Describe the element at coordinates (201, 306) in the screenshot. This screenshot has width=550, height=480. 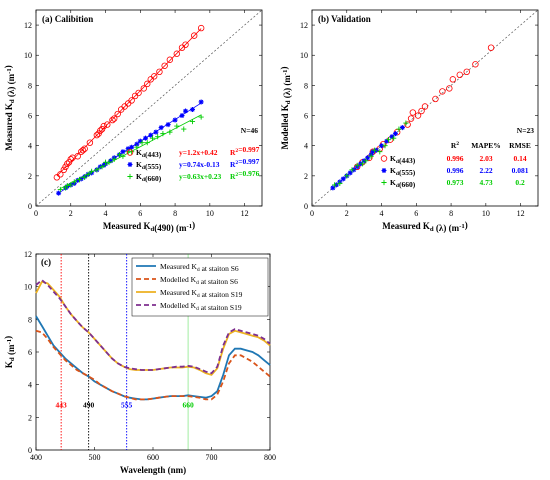
I see `legend-label: Modelled Kd at staiton S19` at that location.